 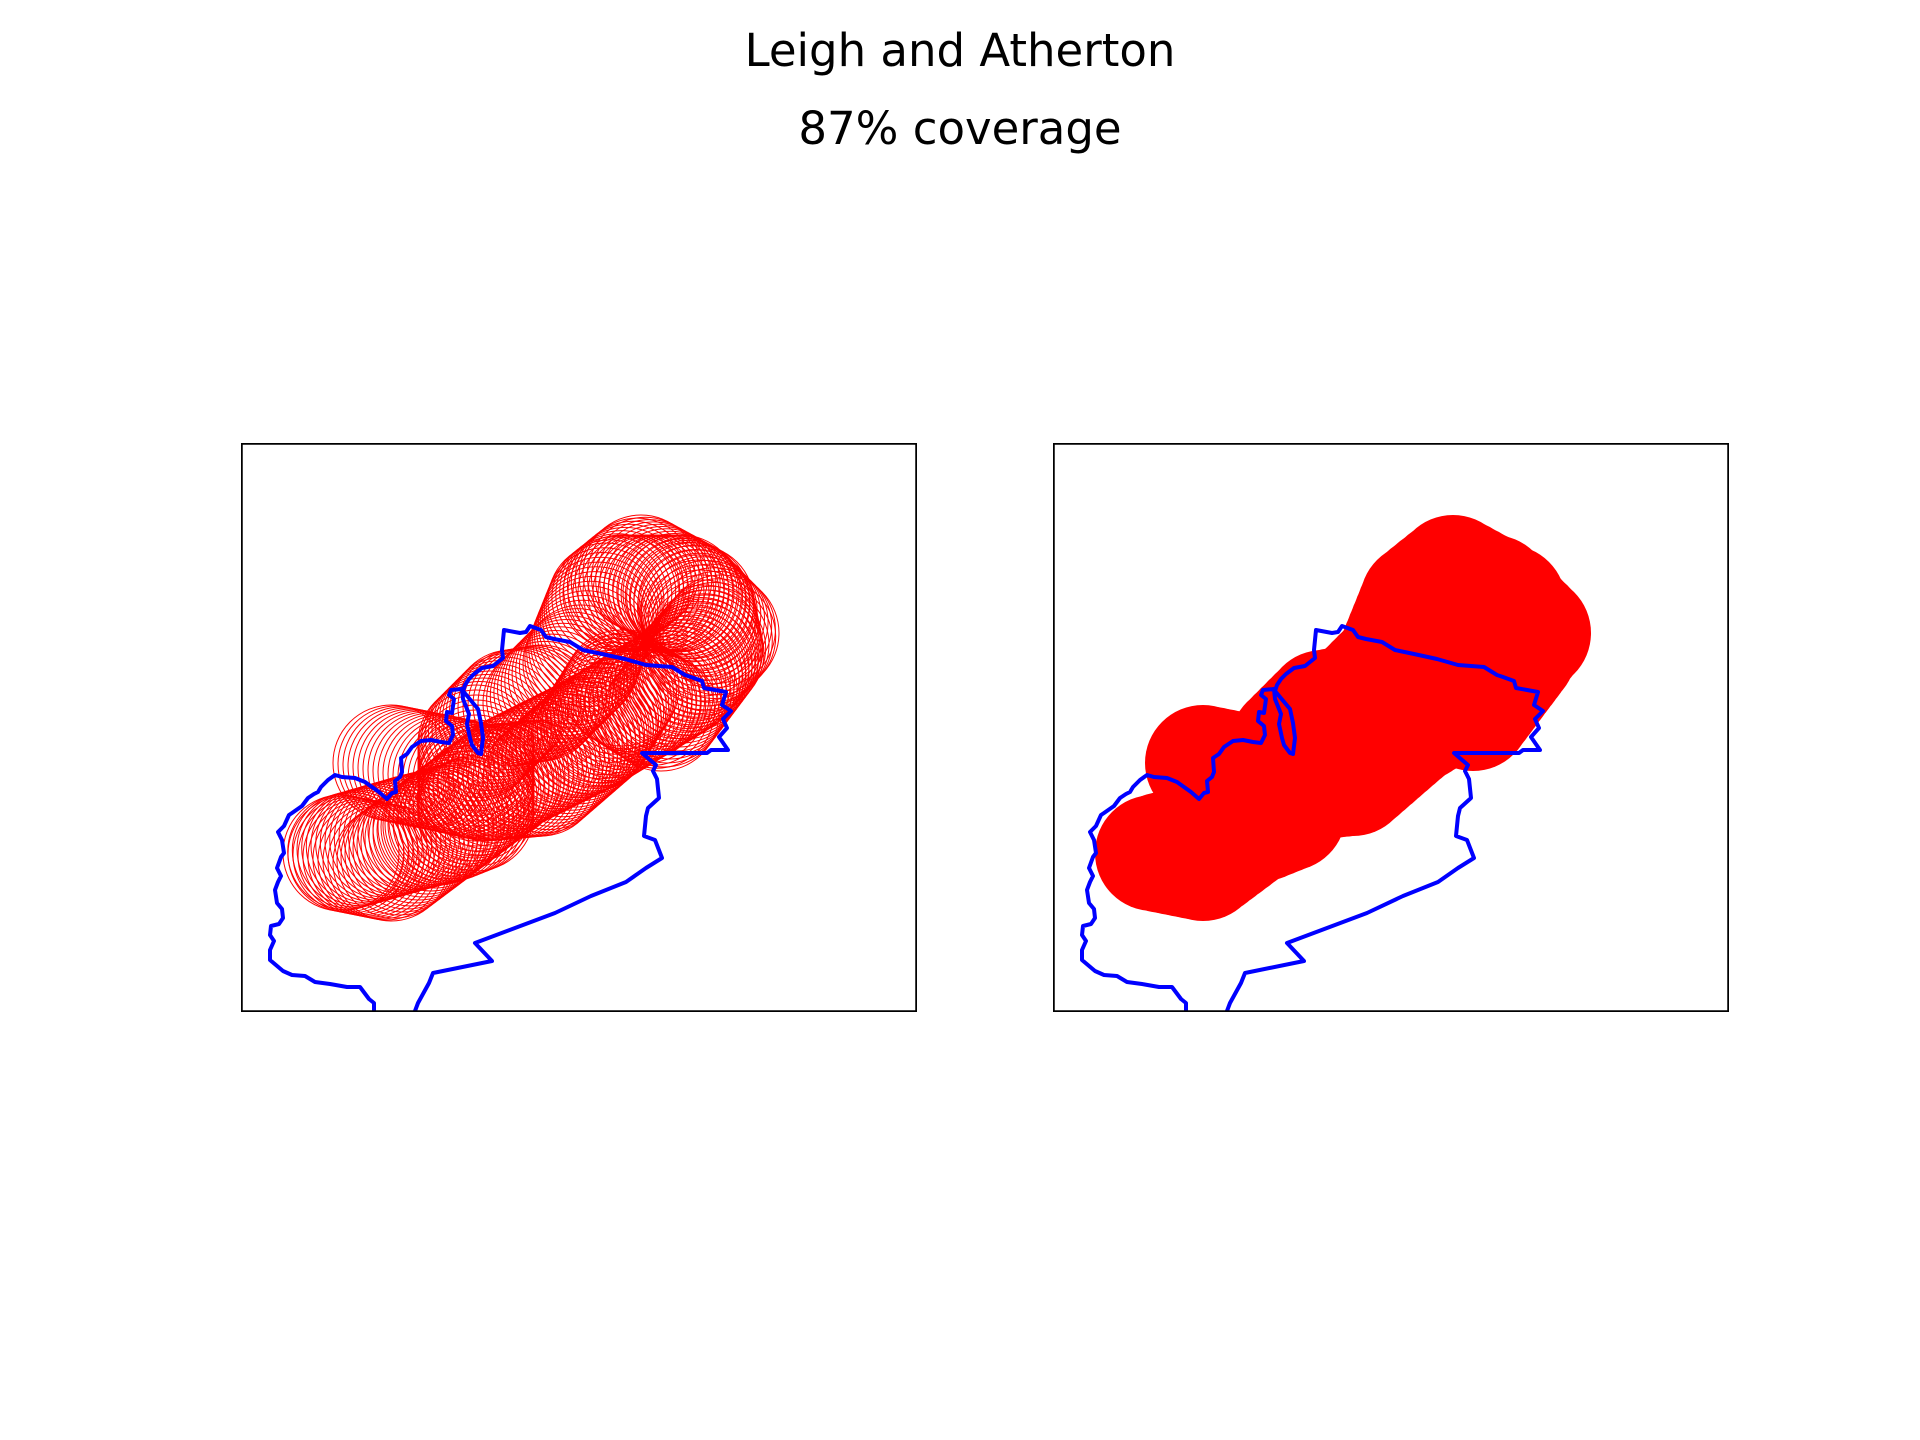 I want to click on figure-title: Leigh and Atherton, so click(x=960, y=50).